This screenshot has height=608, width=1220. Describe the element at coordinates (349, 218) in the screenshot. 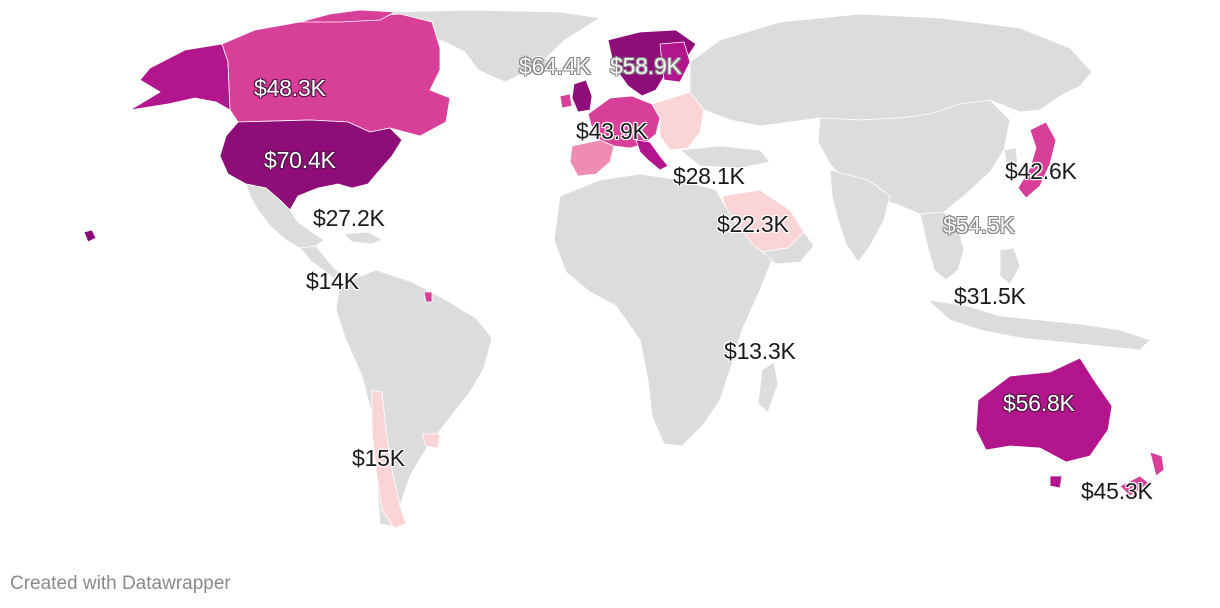

I see `label-mexico: $27.2K` at that location.